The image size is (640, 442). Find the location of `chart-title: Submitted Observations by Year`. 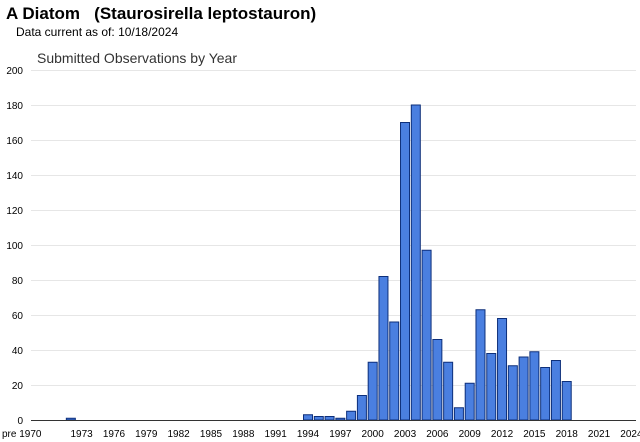

chart-title: Submitted Observations by Year is located at coordinates (137, 58).